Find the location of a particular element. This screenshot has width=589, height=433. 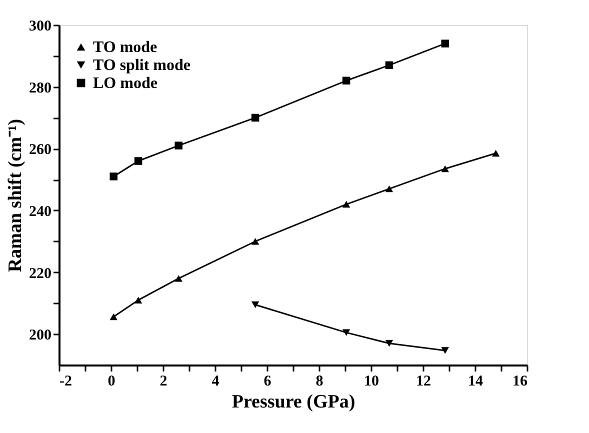

x-tick-label: 2 is located at coordinates (164, 382).